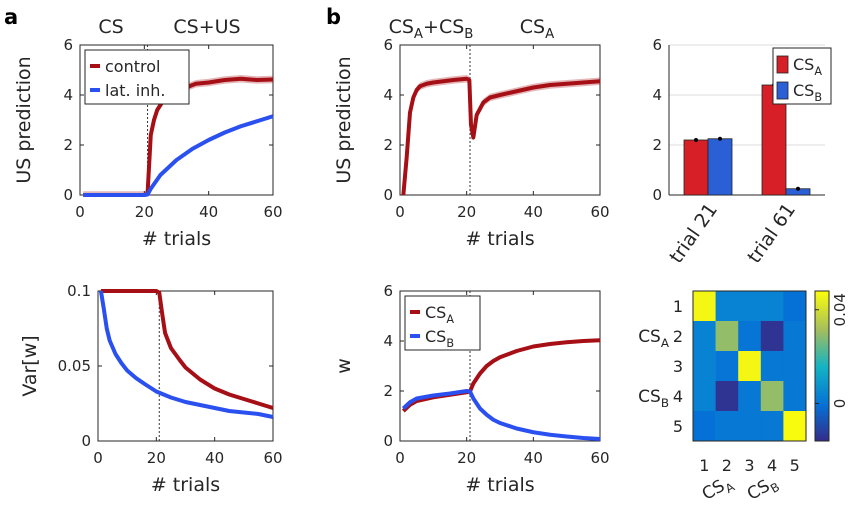 Image resolution: width=852 pixels, height=518 pixels. What do you see at coordinates (772, 465) in the screenshot?
I see `col-label: 4` at bounding box center [772, 465].